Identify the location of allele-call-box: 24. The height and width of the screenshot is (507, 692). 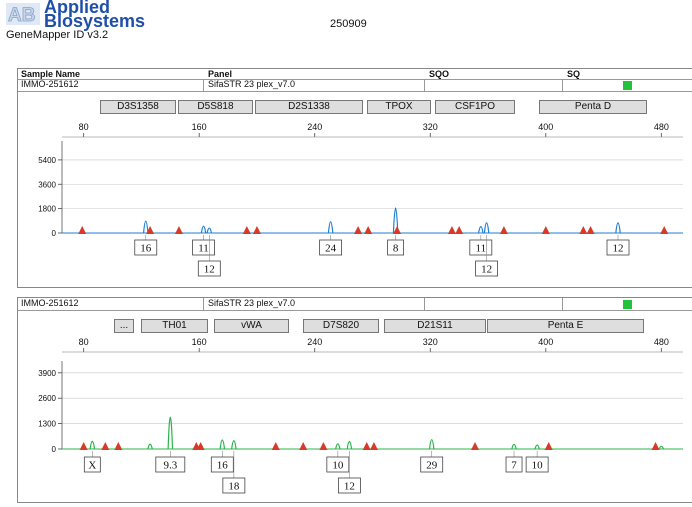
(331, 247).